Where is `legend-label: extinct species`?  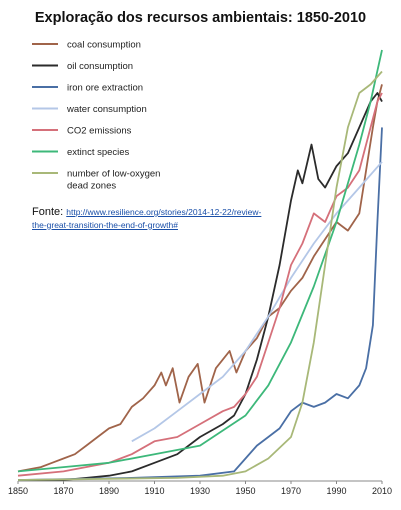 legend-label: extinct species is located at coordinates (98, 152).